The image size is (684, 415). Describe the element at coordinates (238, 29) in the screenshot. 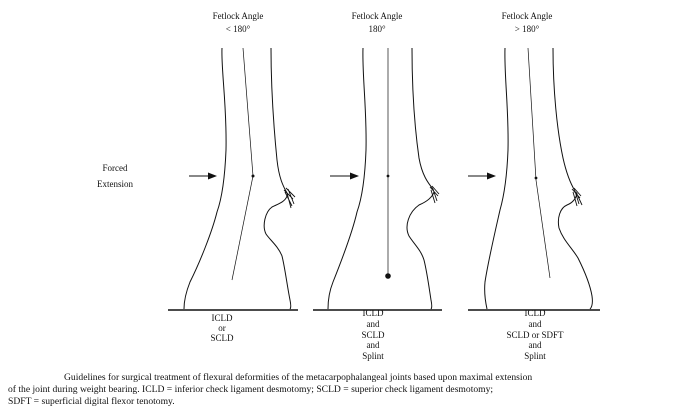

I see `panel-1-angle-value: < 180°` at that location.